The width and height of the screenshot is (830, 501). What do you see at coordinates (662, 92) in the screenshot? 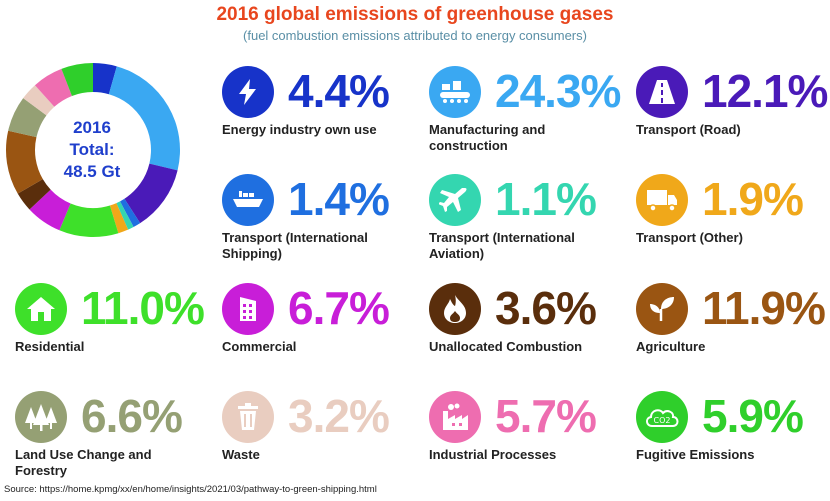
I see `road-icon` at bounding box center [662, 92].